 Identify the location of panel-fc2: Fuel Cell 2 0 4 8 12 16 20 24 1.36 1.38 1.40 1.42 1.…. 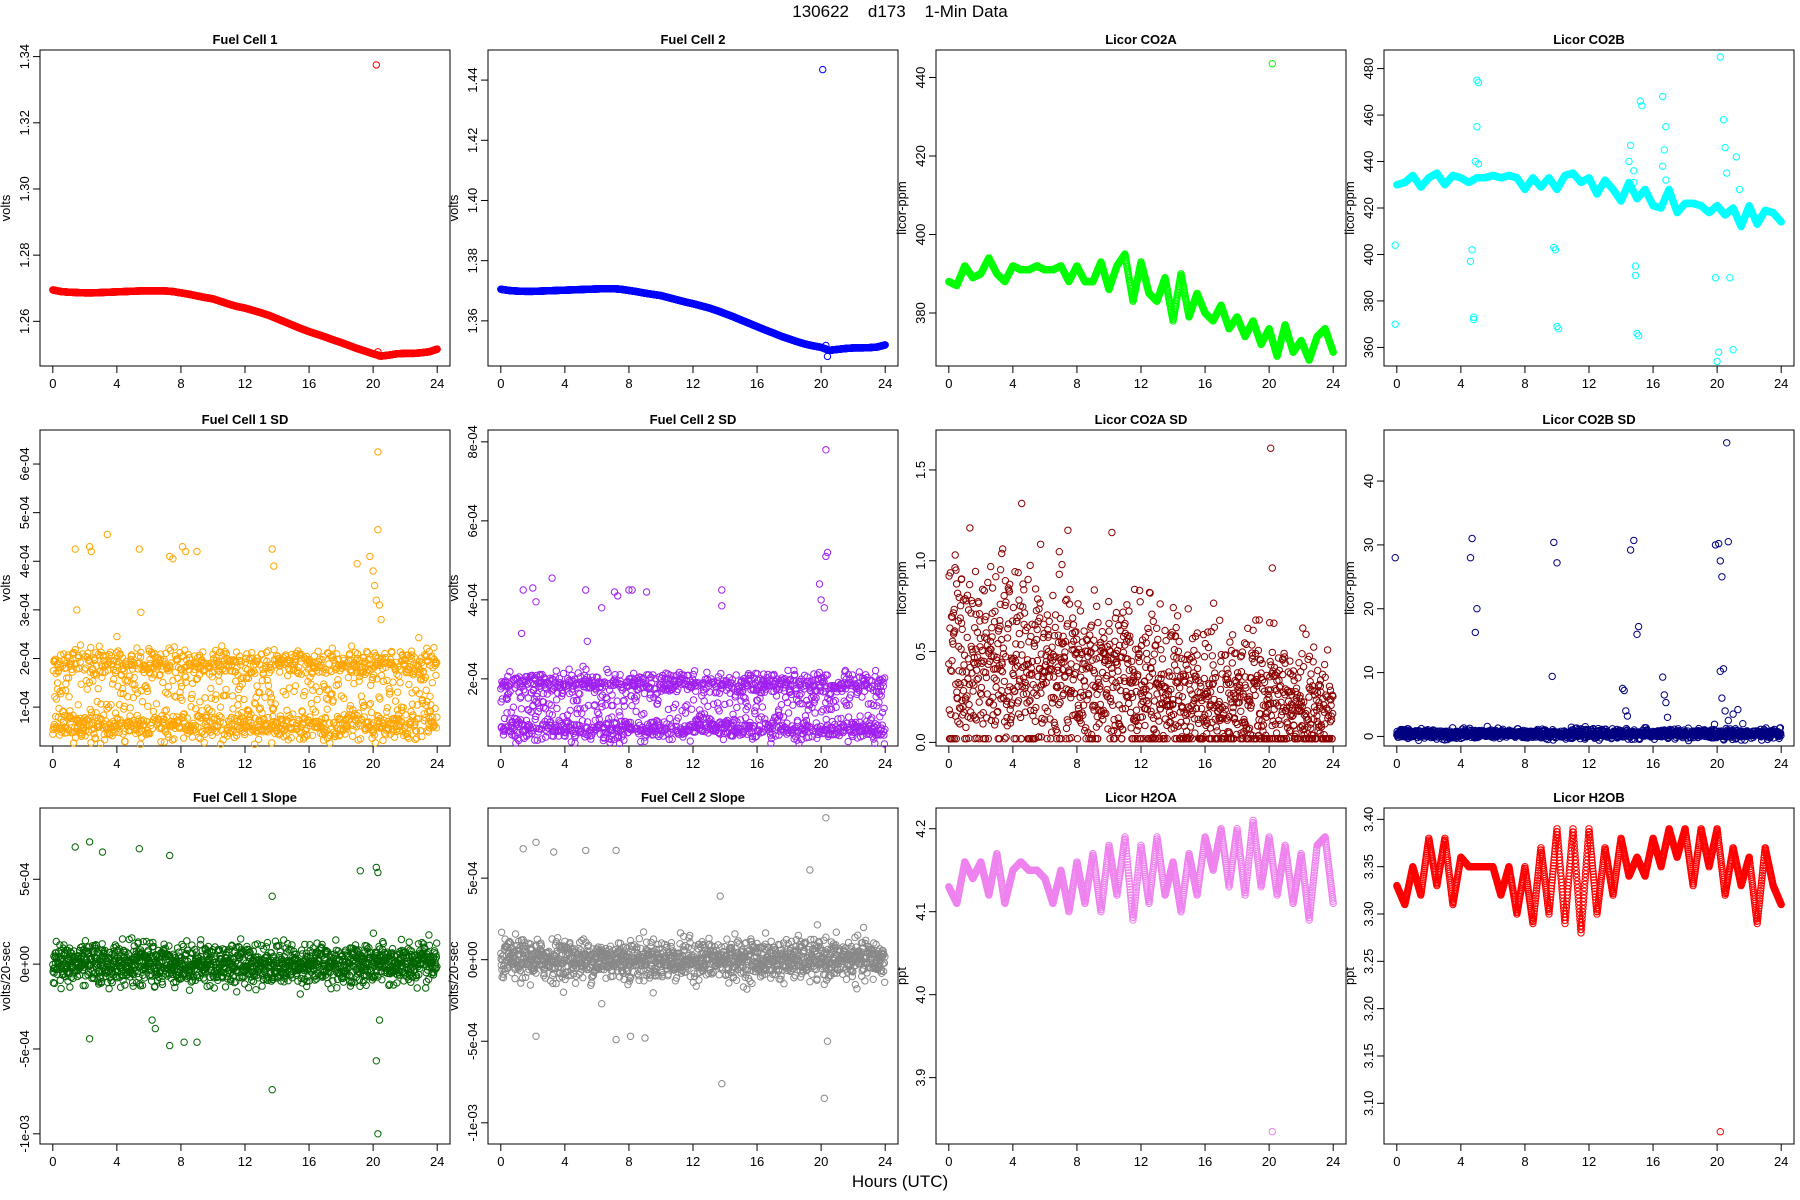
(672, 211).